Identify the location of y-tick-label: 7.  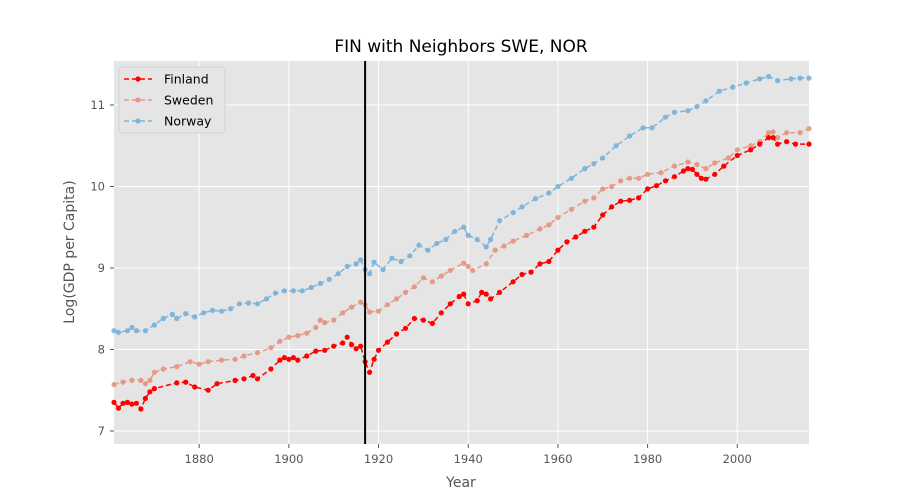
(101, 431).